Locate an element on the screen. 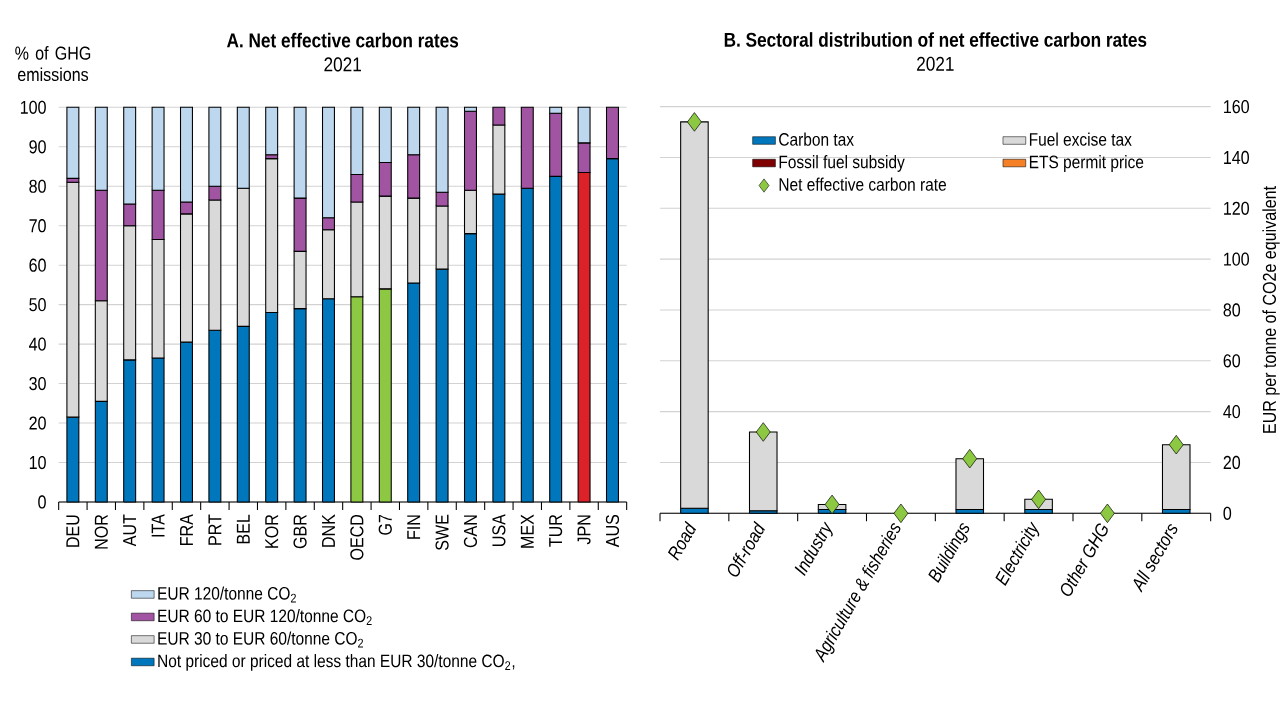 Image resolution: width=1288 pixels, height=702 pixels. x-tick-label: TUR is located at coordinates (556, 530).